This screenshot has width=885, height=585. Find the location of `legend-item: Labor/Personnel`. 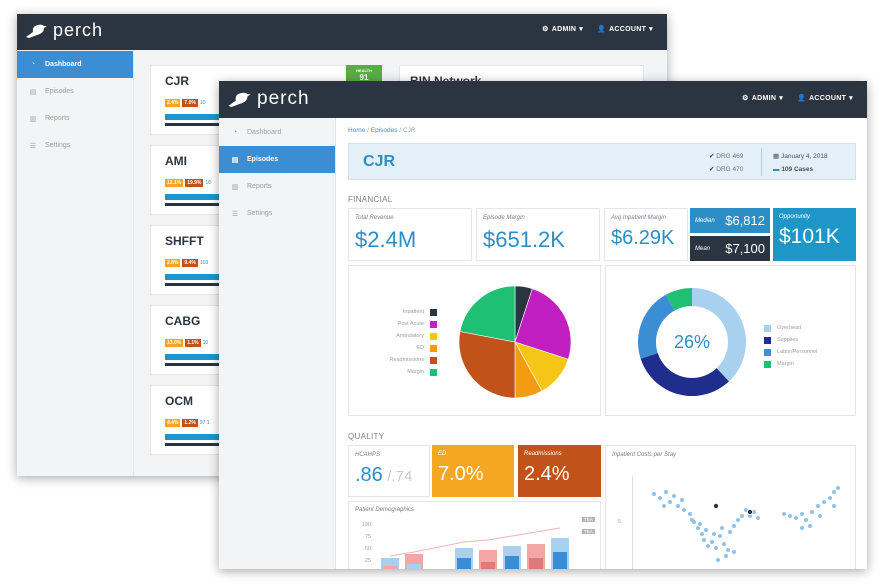

legend-item: Labor/Personnel is located at coordinates (804, 352).